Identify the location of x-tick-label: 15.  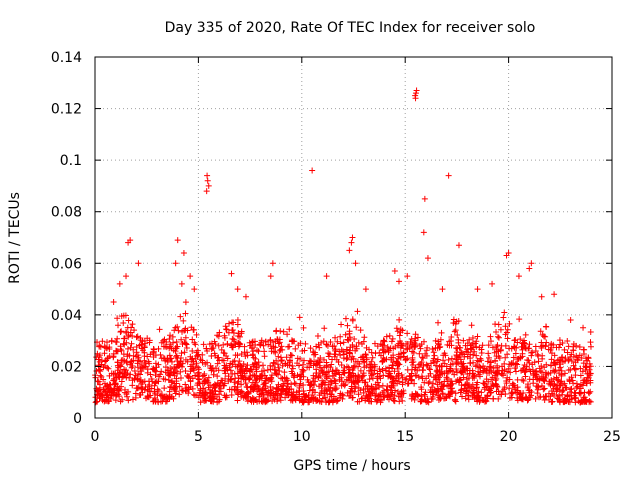
(405, 437).